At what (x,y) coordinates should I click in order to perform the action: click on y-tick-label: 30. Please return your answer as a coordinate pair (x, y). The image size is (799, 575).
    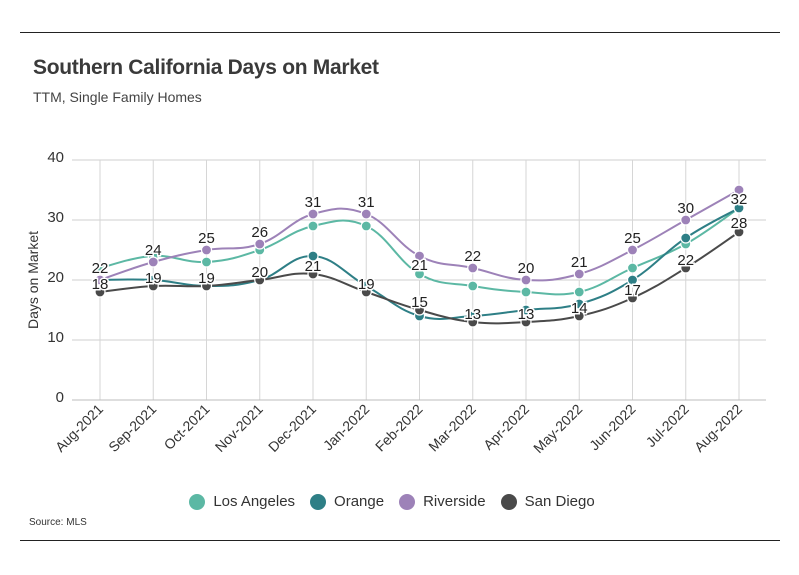
    Looking at the image, I should click on (55, 217).